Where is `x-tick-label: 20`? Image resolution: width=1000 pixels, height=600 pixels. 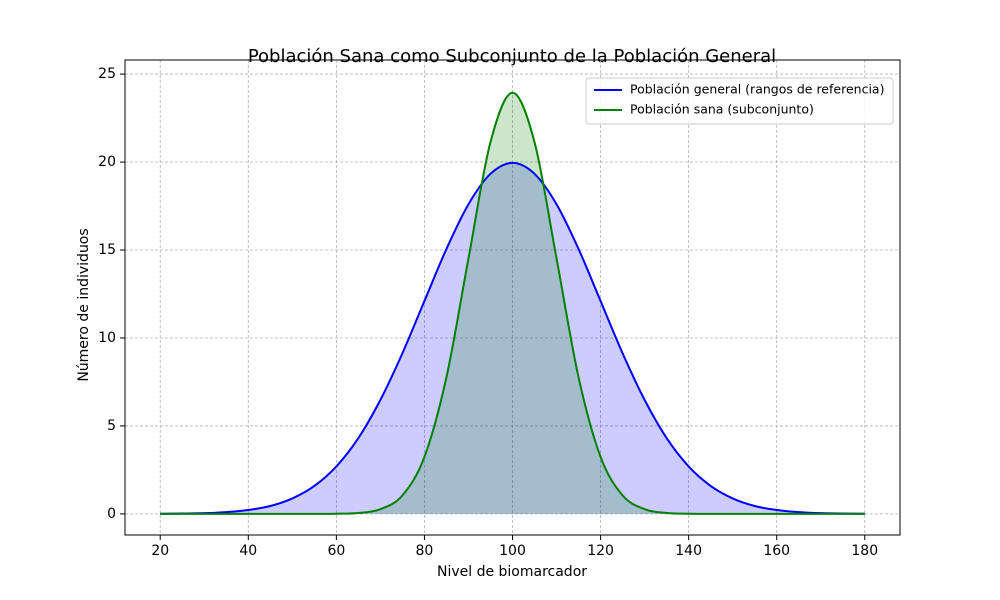 x-tick-label: 20 is located at coordinates (160, 551).